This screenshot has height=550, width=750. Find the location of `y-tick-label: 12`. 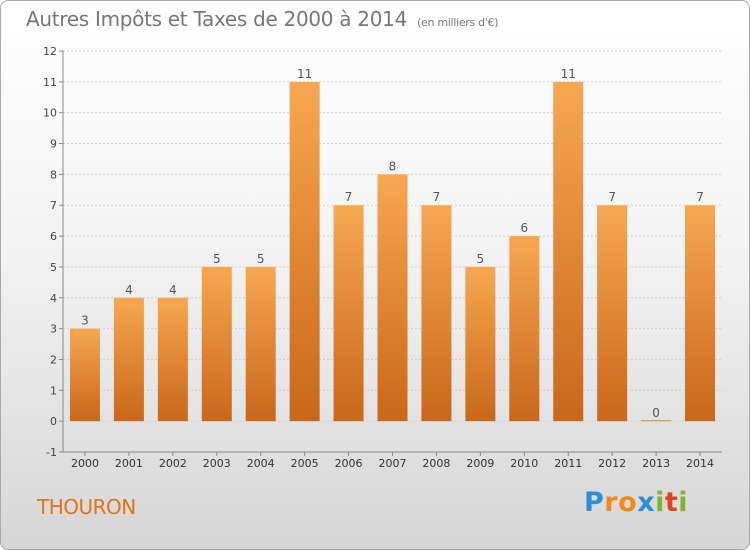

y-tick-label: 12 is located at coordinates (50, 51).